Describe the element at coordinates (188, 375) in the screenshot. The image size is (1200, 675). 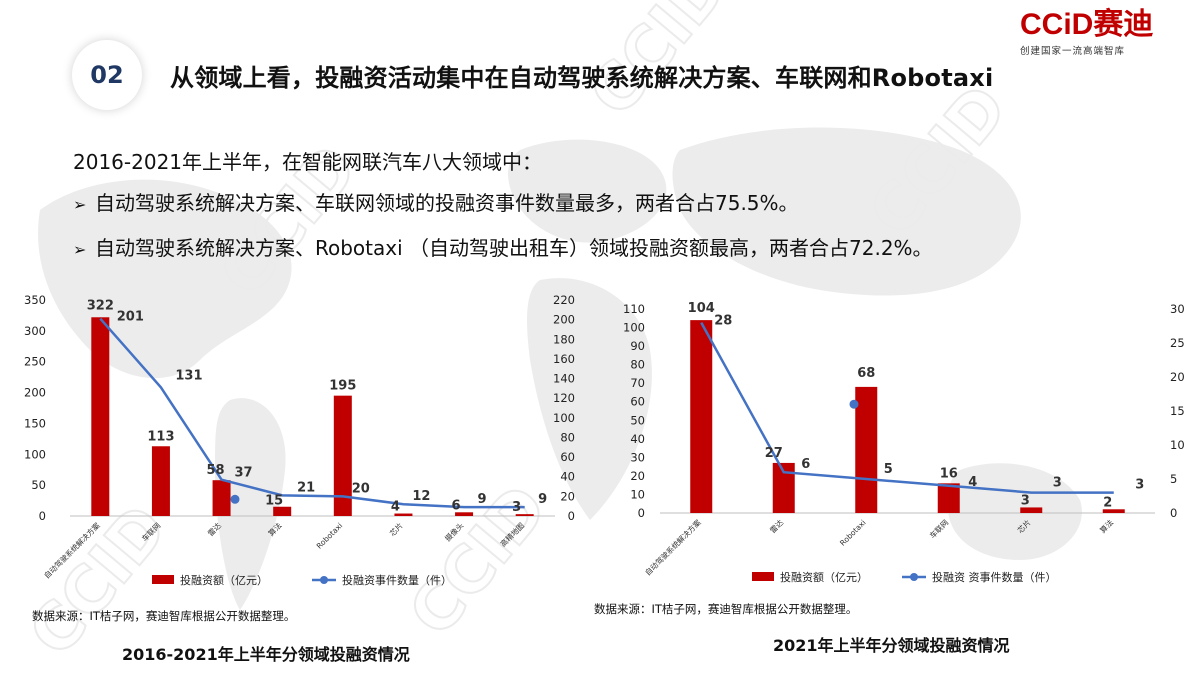
I see `line-value-label: 131` at that location.